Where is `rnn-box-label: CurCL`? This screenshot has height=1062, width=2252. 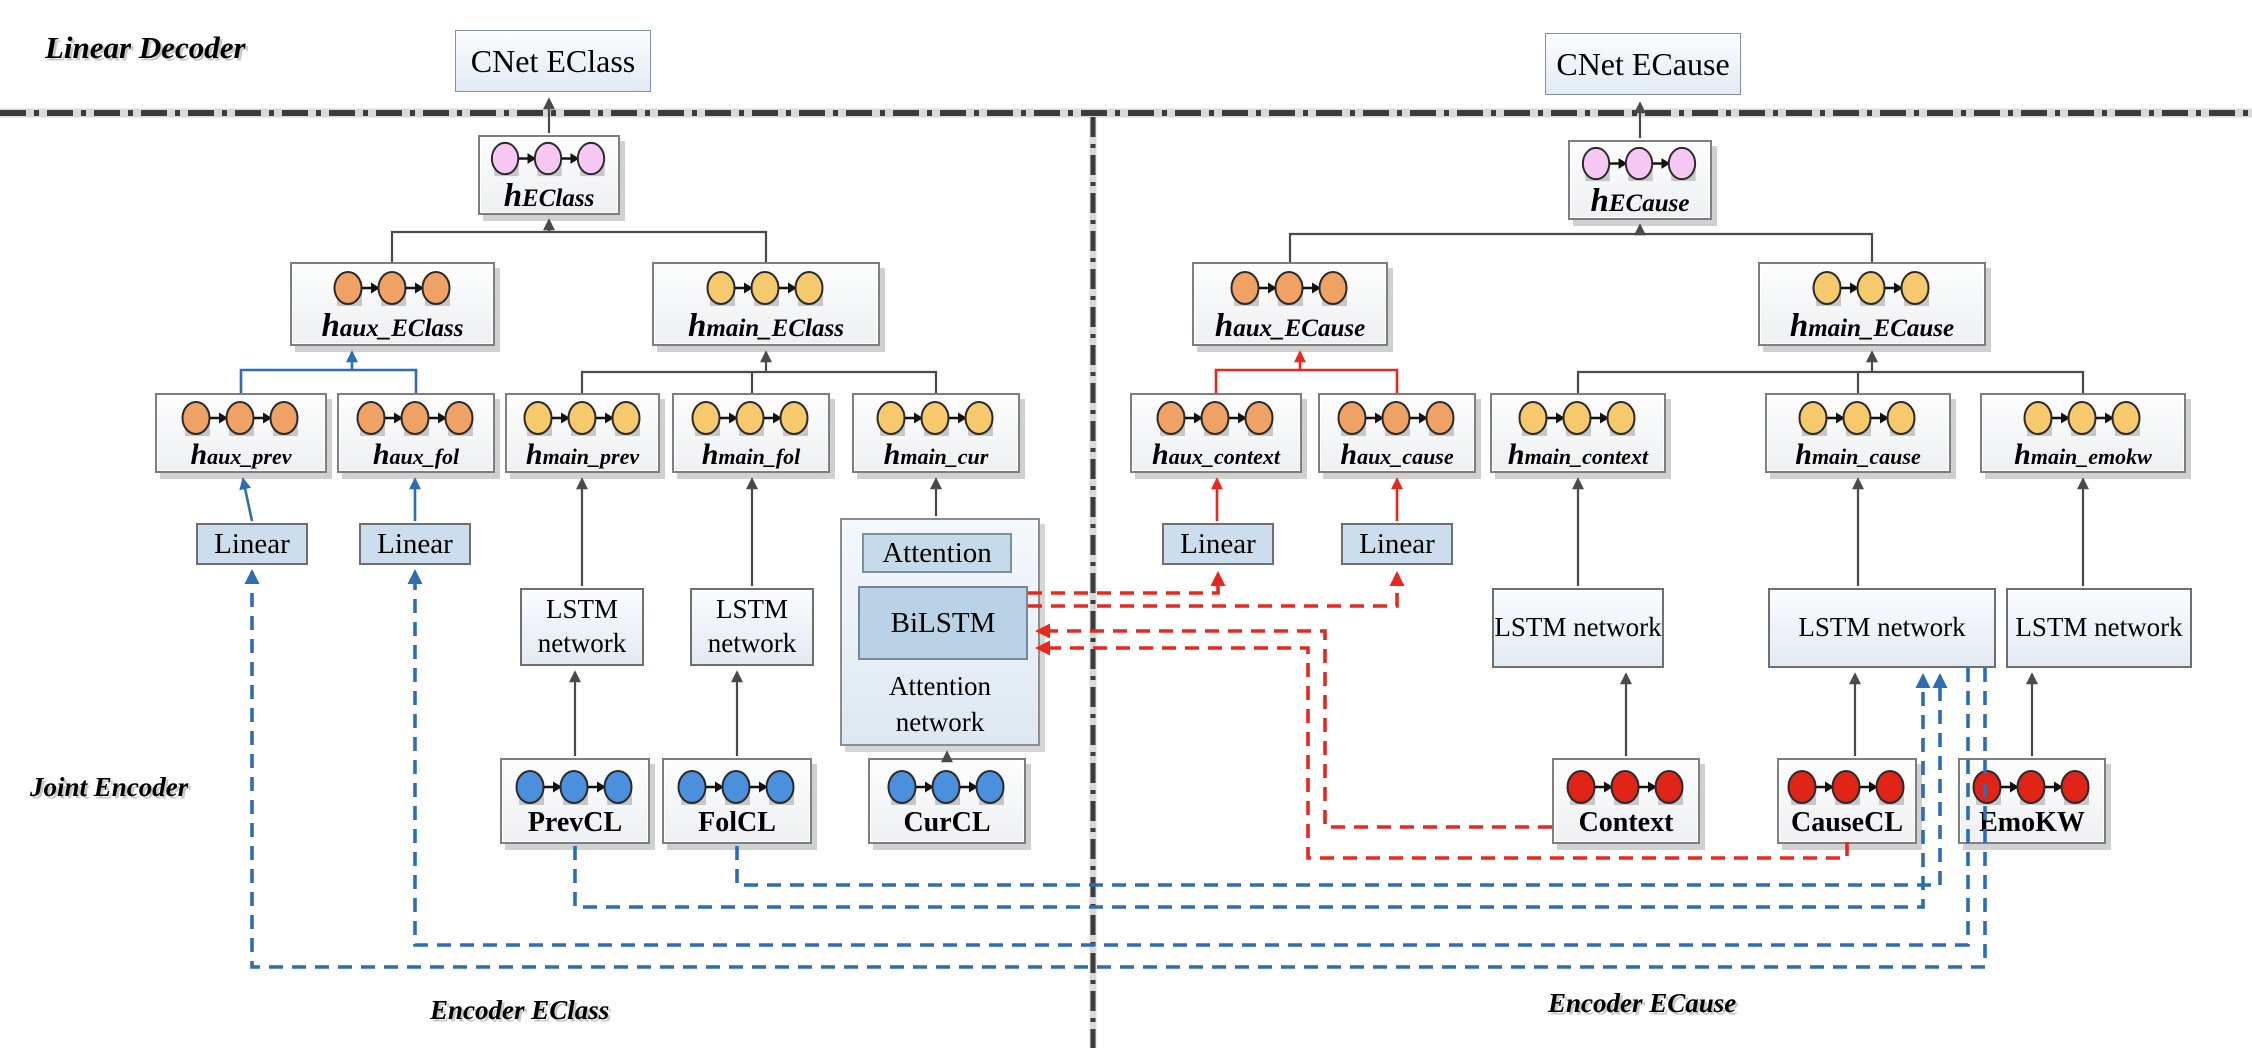
rnn-box-label: CurCL is located at coordinates (947, 822).